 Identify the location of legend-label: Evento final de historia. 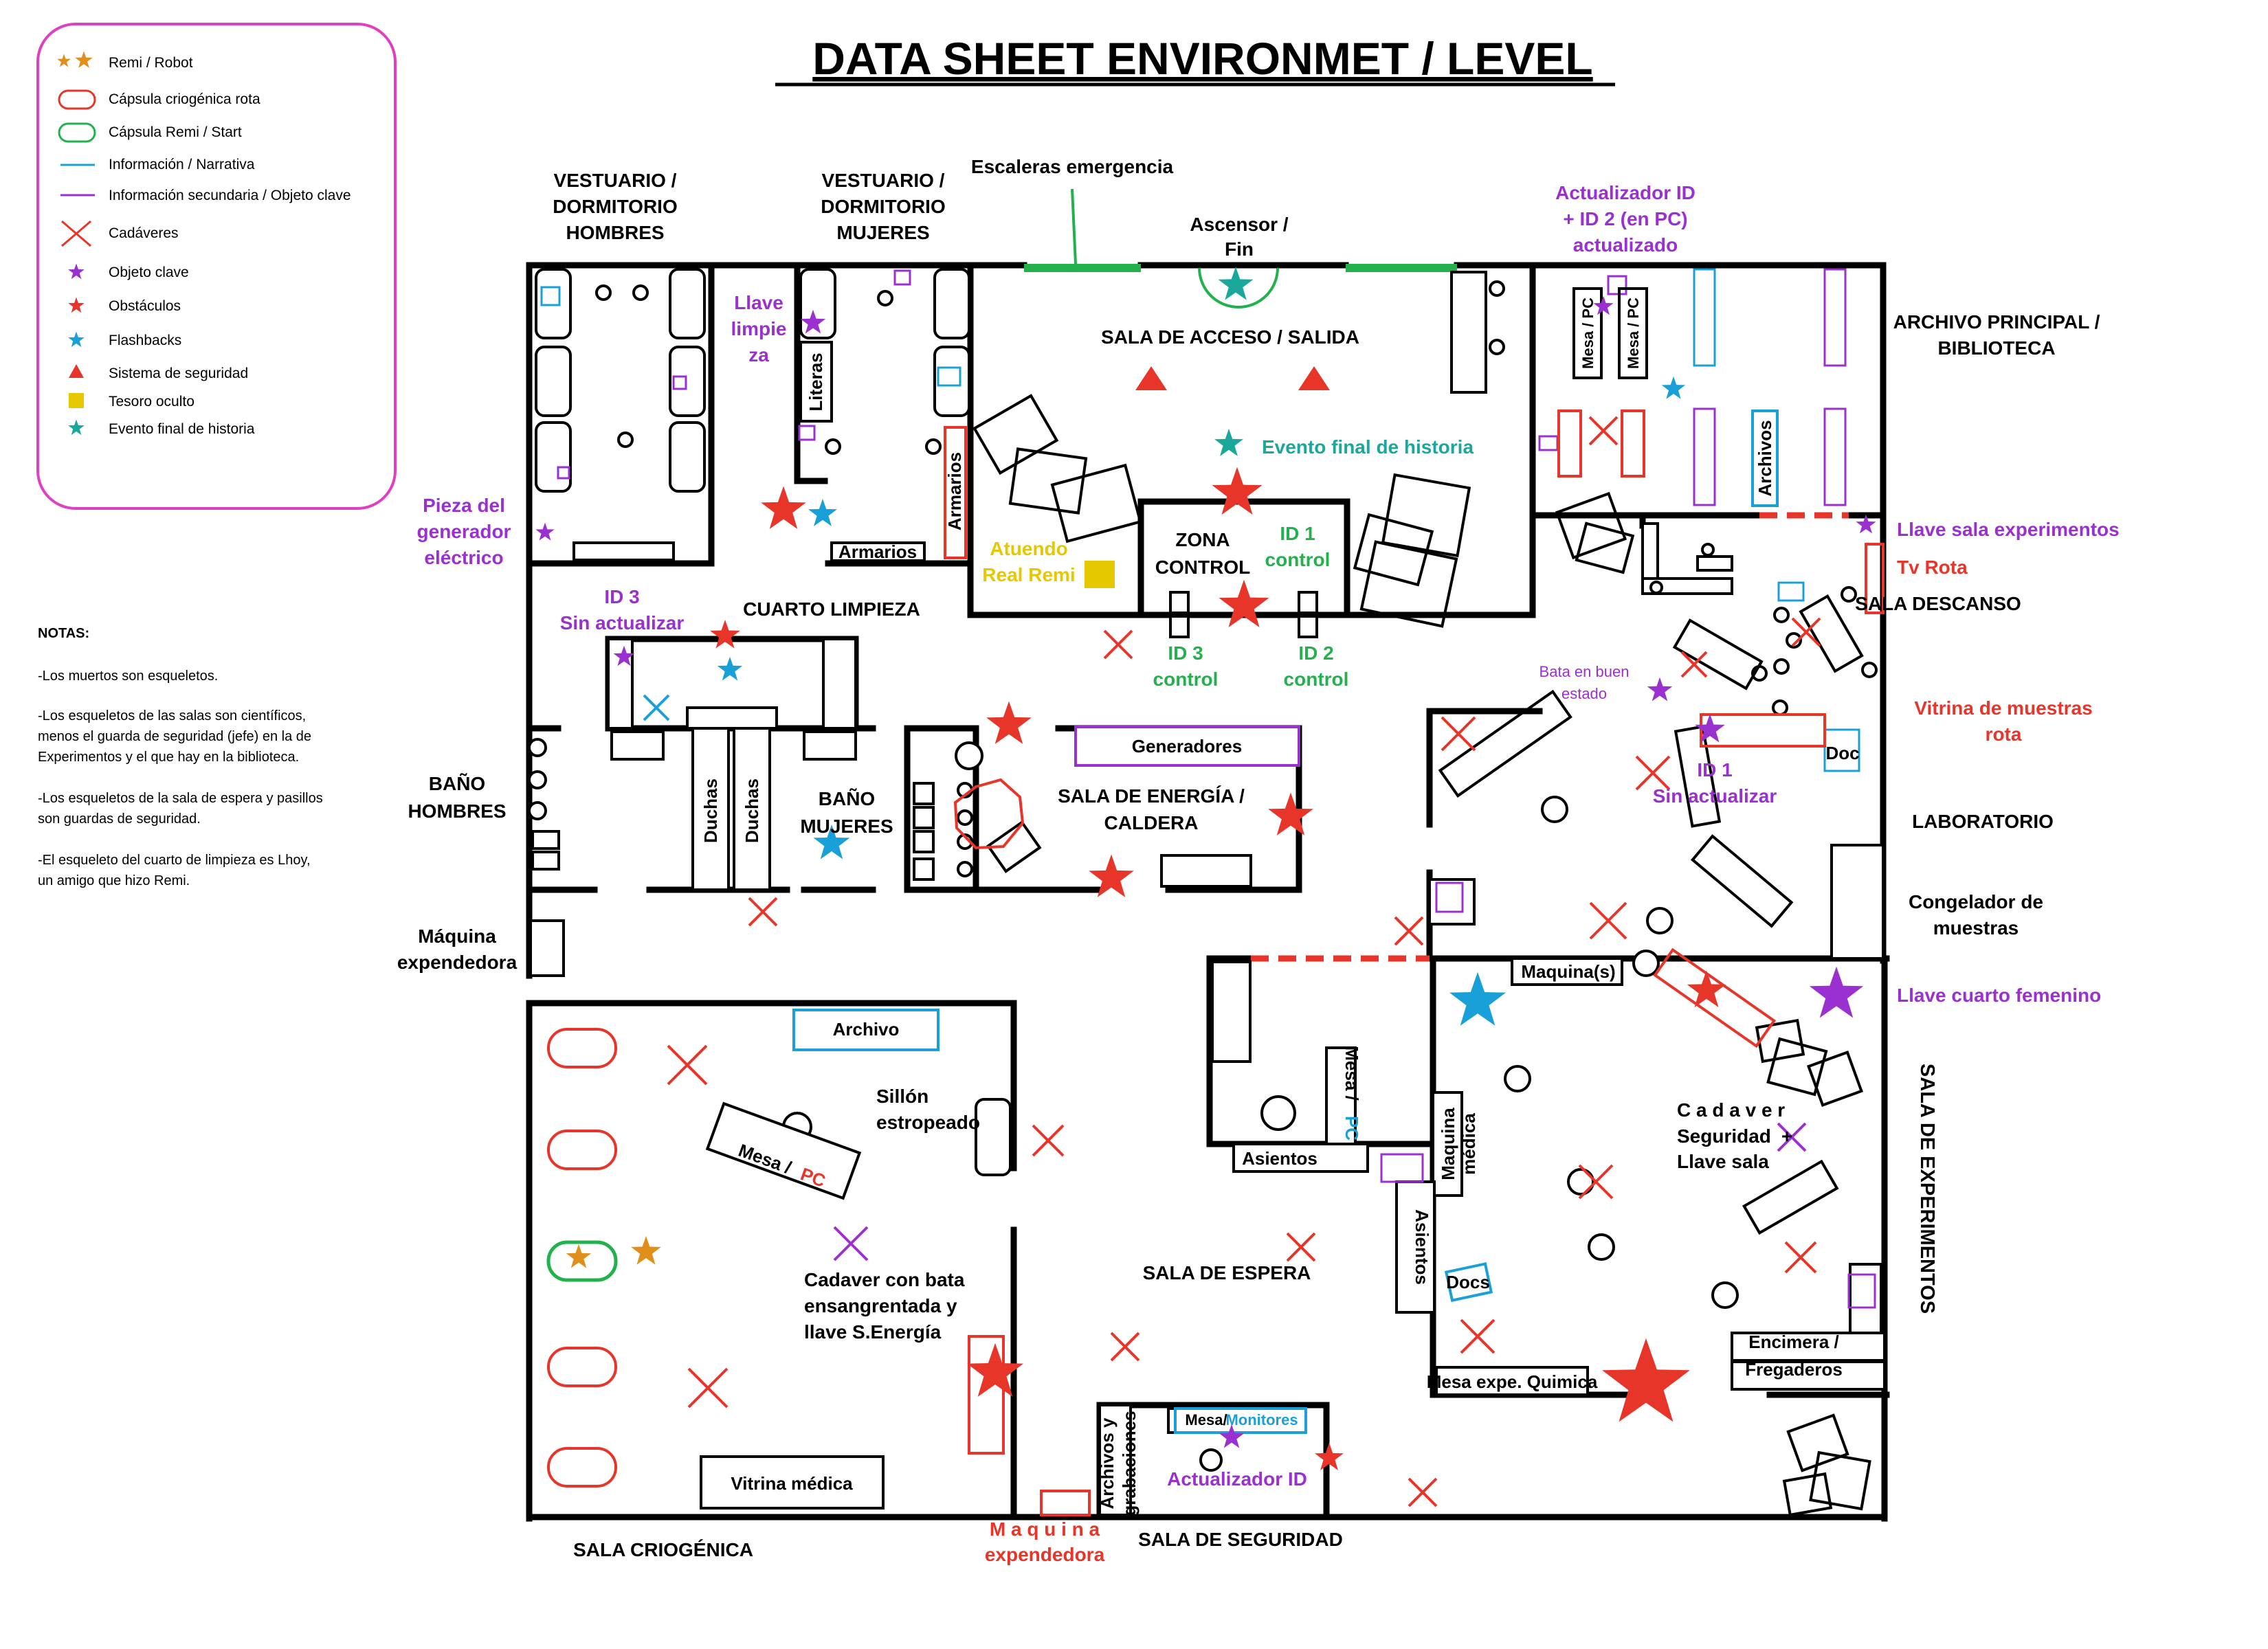
(182, 429).